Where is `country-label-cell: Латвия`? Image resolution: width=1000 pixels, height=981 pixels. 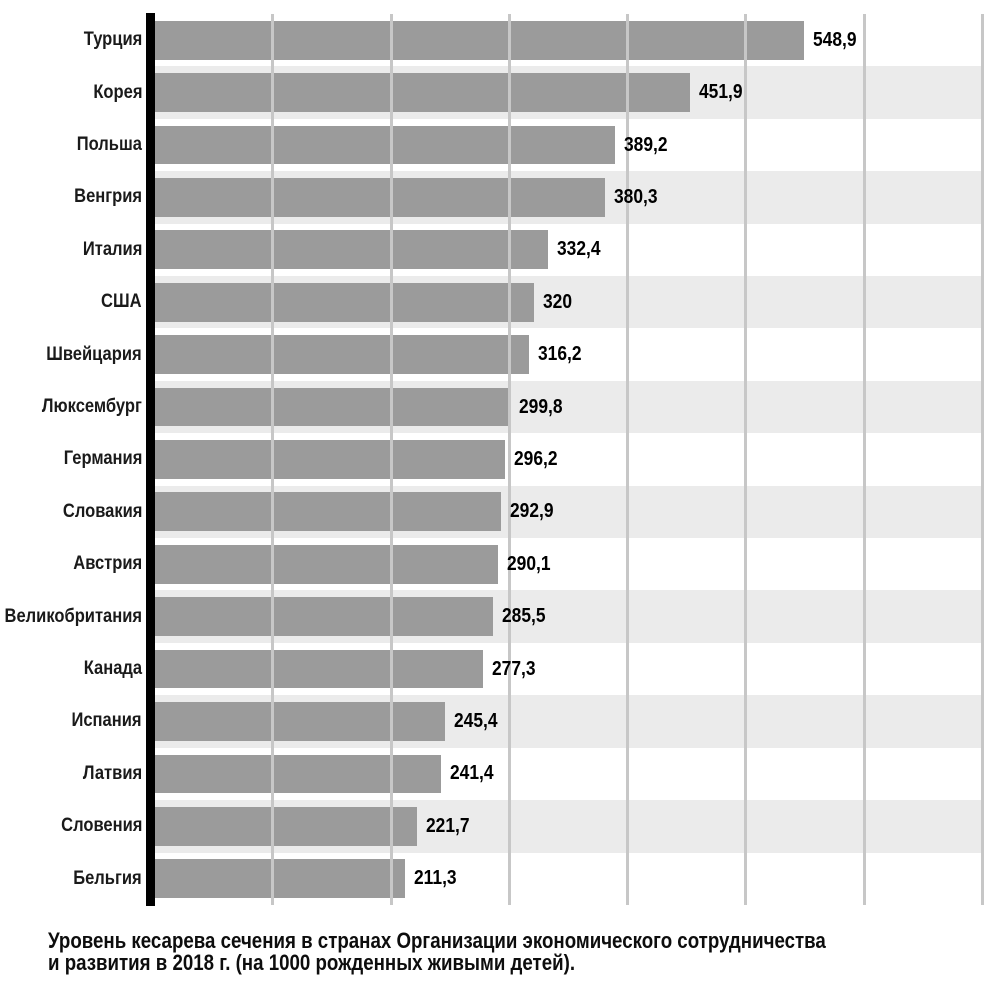 country-label-cell: Латвия is located at coordinates (77, 774).